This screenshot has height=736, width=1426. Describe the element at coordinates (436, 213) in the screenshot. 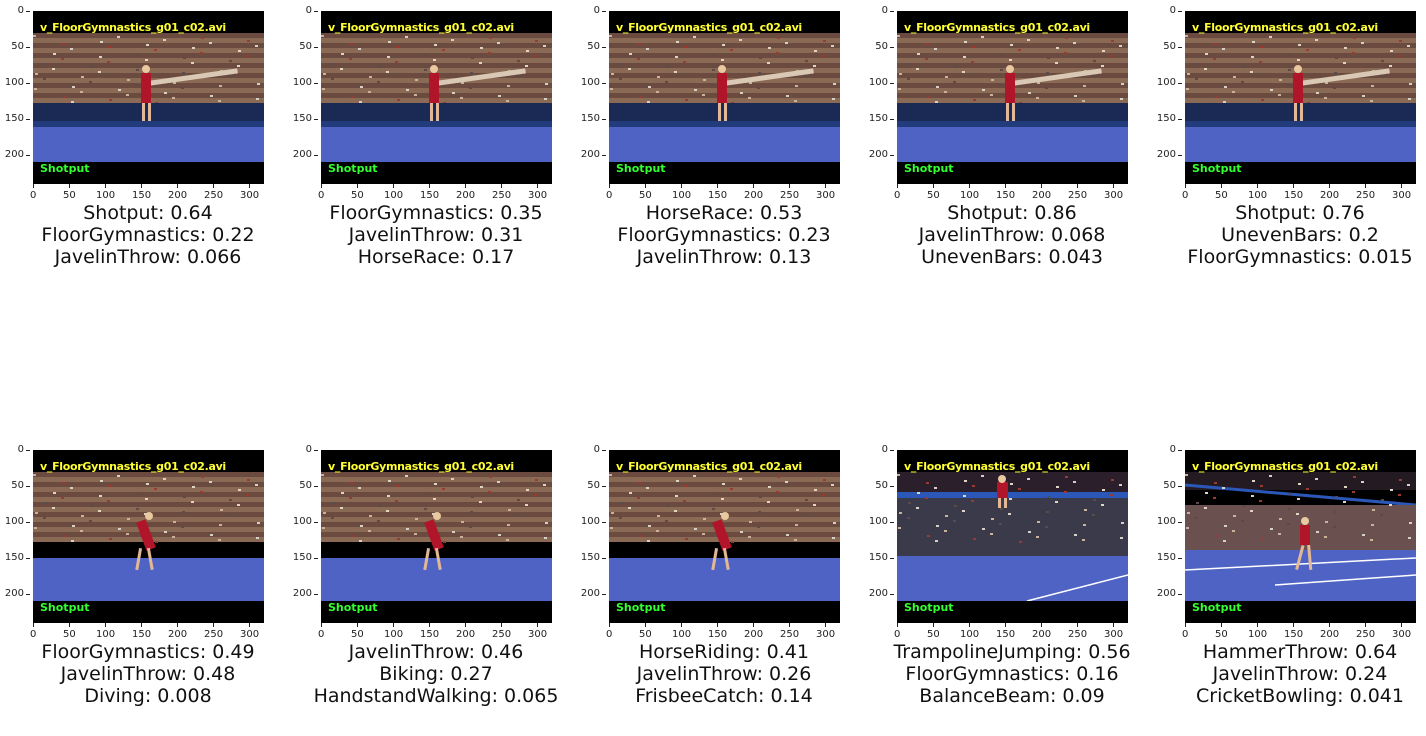

I see `prediction-line: FloorGymnastics: 0.35` at that location.